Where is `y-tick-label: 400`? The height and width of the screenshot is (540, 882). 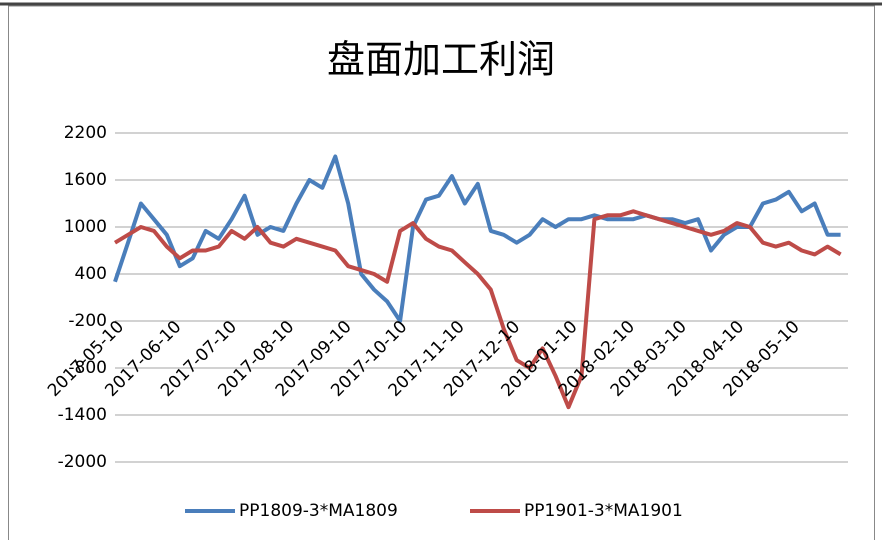
y-tick-label: 400 is located at coordinates (91, 274).